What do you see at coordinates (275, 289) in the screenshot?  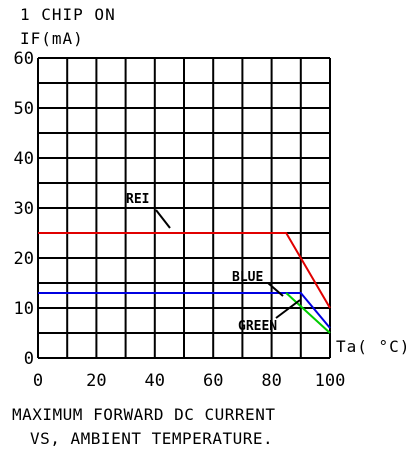 I see `series-pointer-blue` at bounding box center [275, 289].